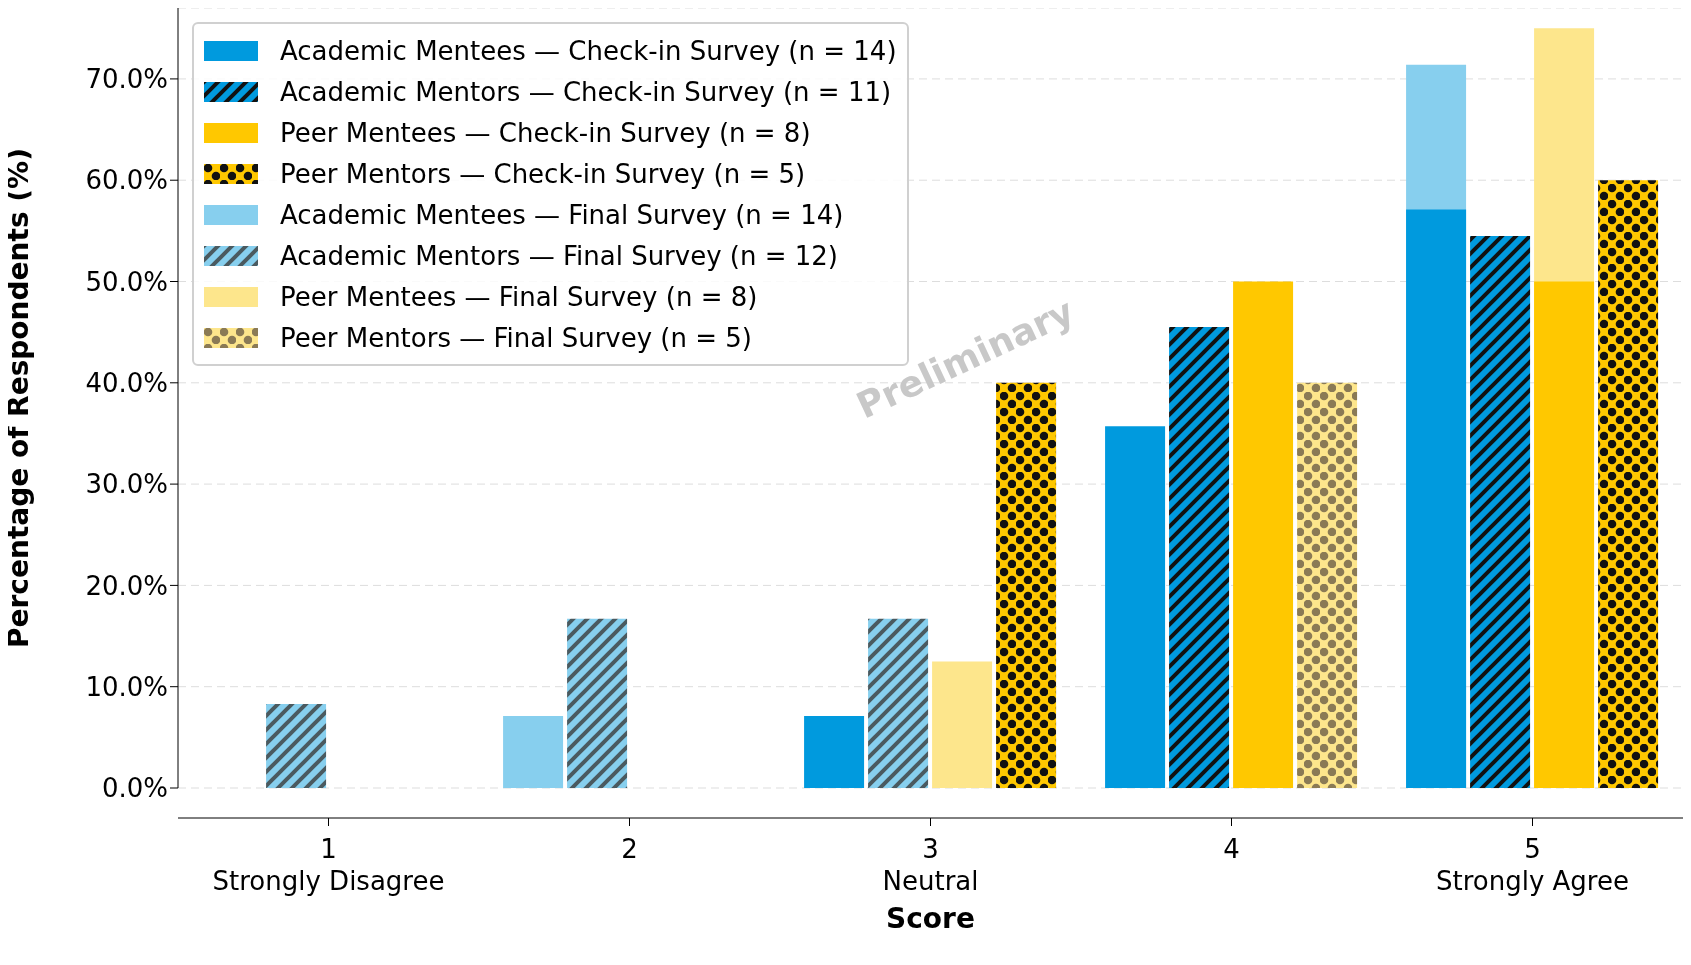  I want to click on x-tick-label: 1 Strongly Disagree, so click(328, 865).